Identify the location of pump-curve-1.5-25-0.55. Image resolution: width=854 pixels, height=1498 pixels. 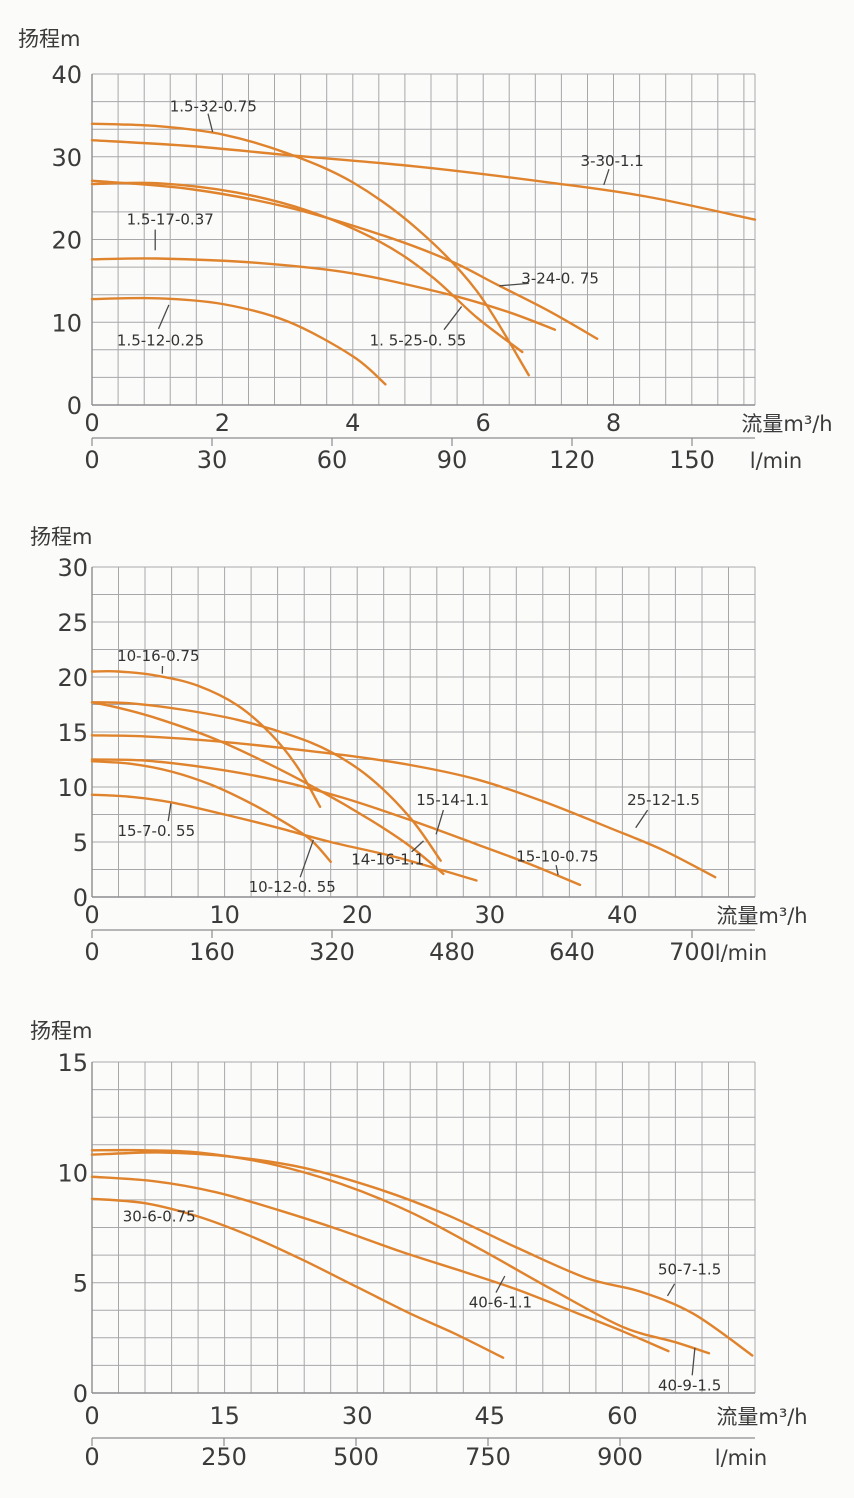
(307, 267).